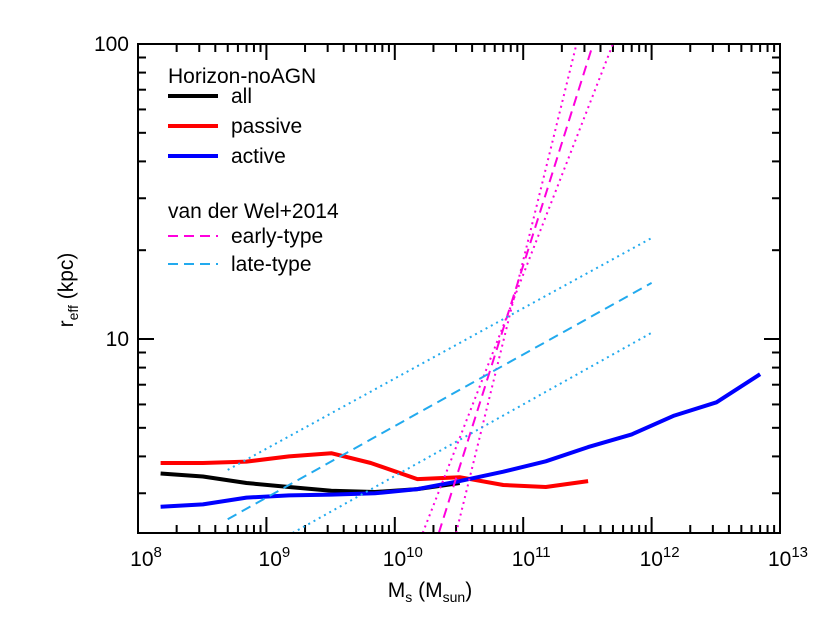 The image size is (826, 621). What do you see at coordinates (146, 557) in the screenshot?
I see `x-tick-label: 10⁸` at bounding box center [146, 557].